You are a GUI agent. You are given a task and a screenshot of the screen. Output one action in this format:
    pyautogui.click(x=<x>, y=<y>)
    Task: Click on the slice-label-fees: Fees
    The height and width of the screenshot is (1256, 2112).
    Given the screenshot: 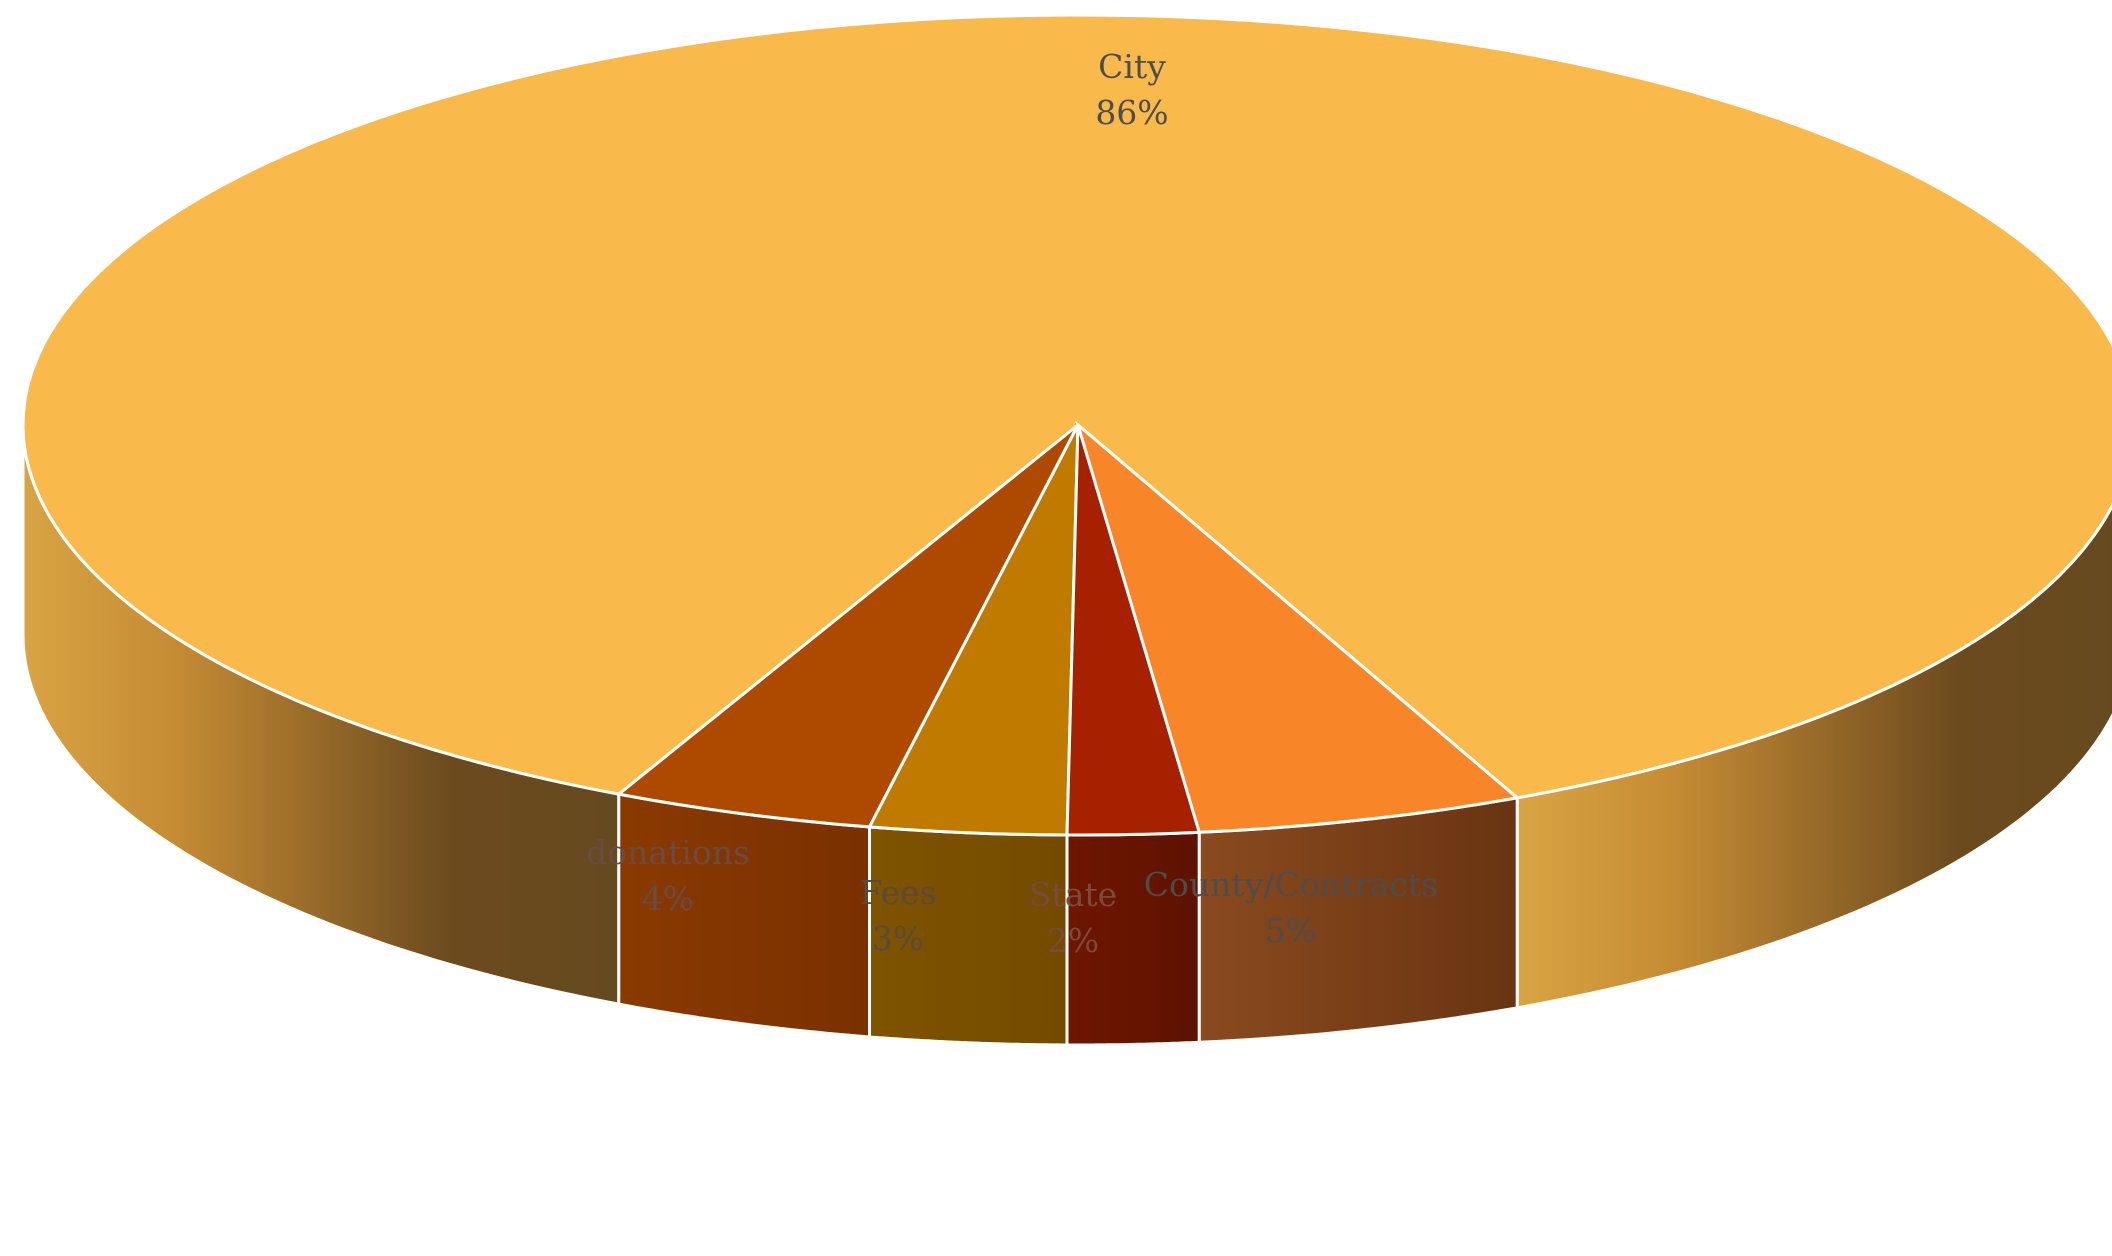 What is the action you would take?
    pyautogui.click(x=897, y=892)
    